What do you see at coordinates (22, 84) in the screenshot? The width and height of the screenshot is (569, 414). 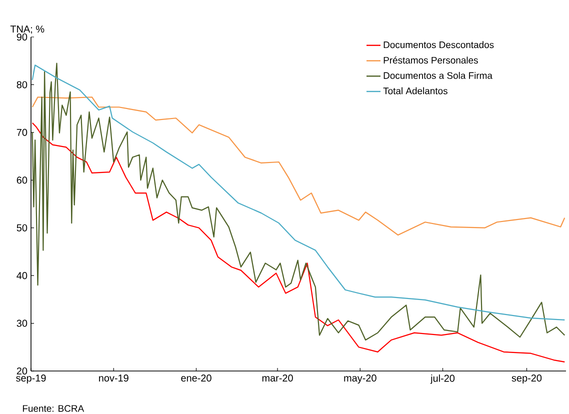 I see `y-tick-label: 80` at bounding box center [22, 84].